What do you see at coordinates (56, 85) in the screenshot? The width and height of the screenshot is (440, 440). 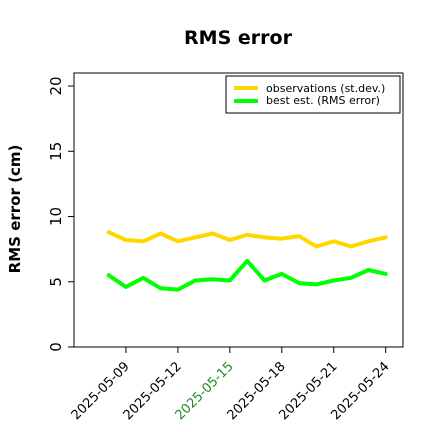 I see `y-tick-label: 20` at bounding box center [56, 85].